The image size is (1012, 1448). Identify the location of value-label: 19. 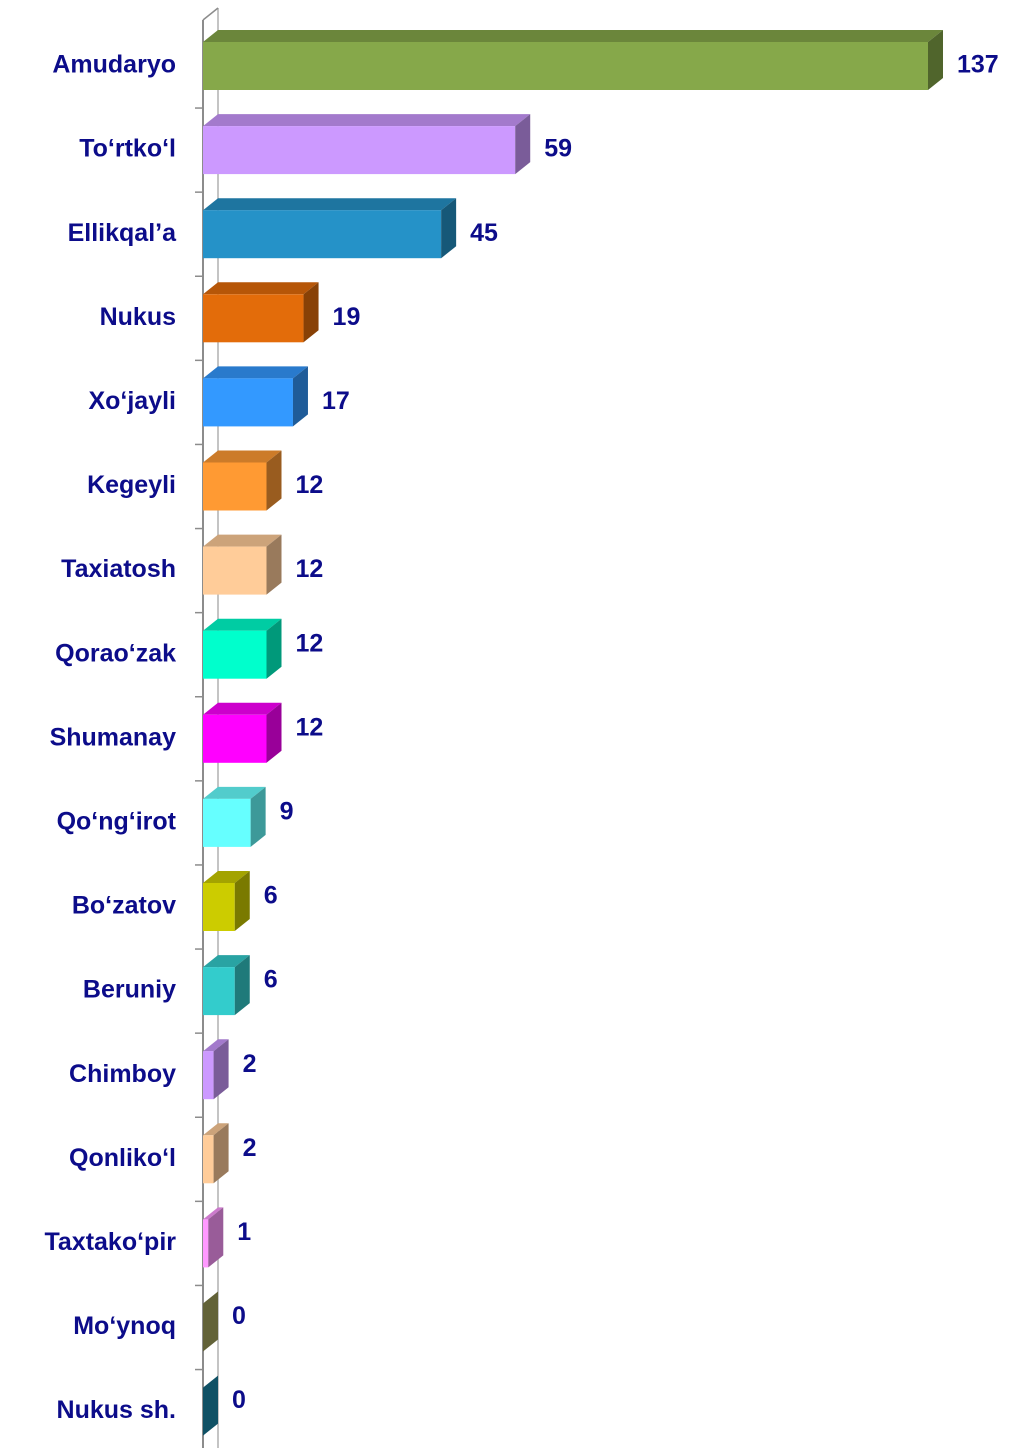
(347, 317).